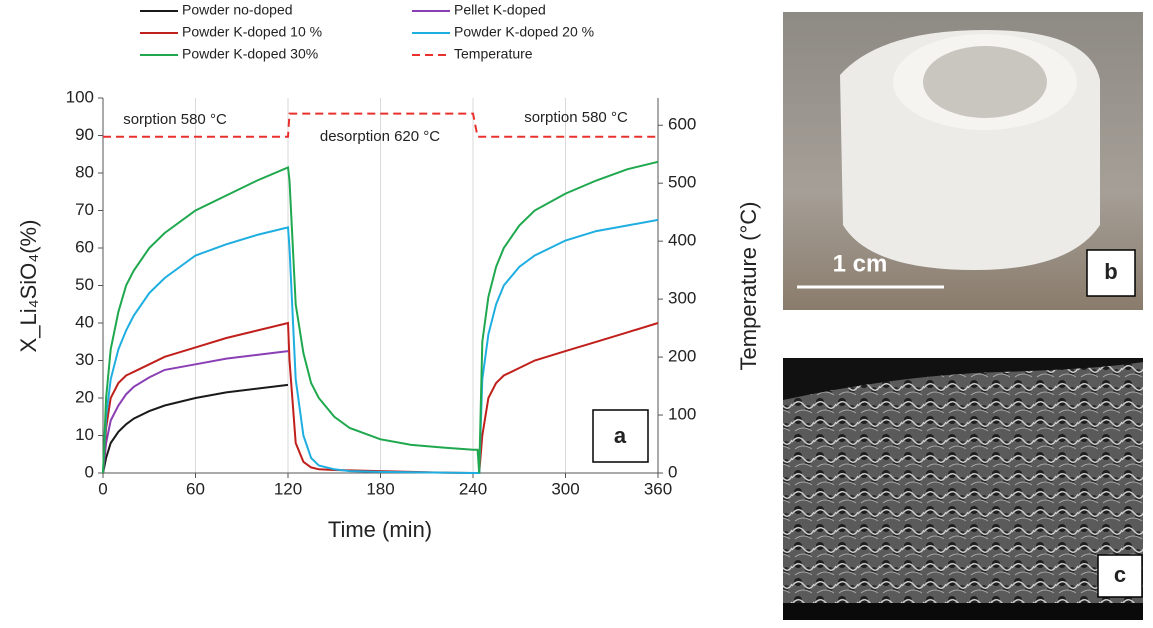 The image size is (1153, 628). What do you see at coordinates (682, 414) in the screenshot?
I see `y2-tick-label: 100` at bounding box center [682, 414].